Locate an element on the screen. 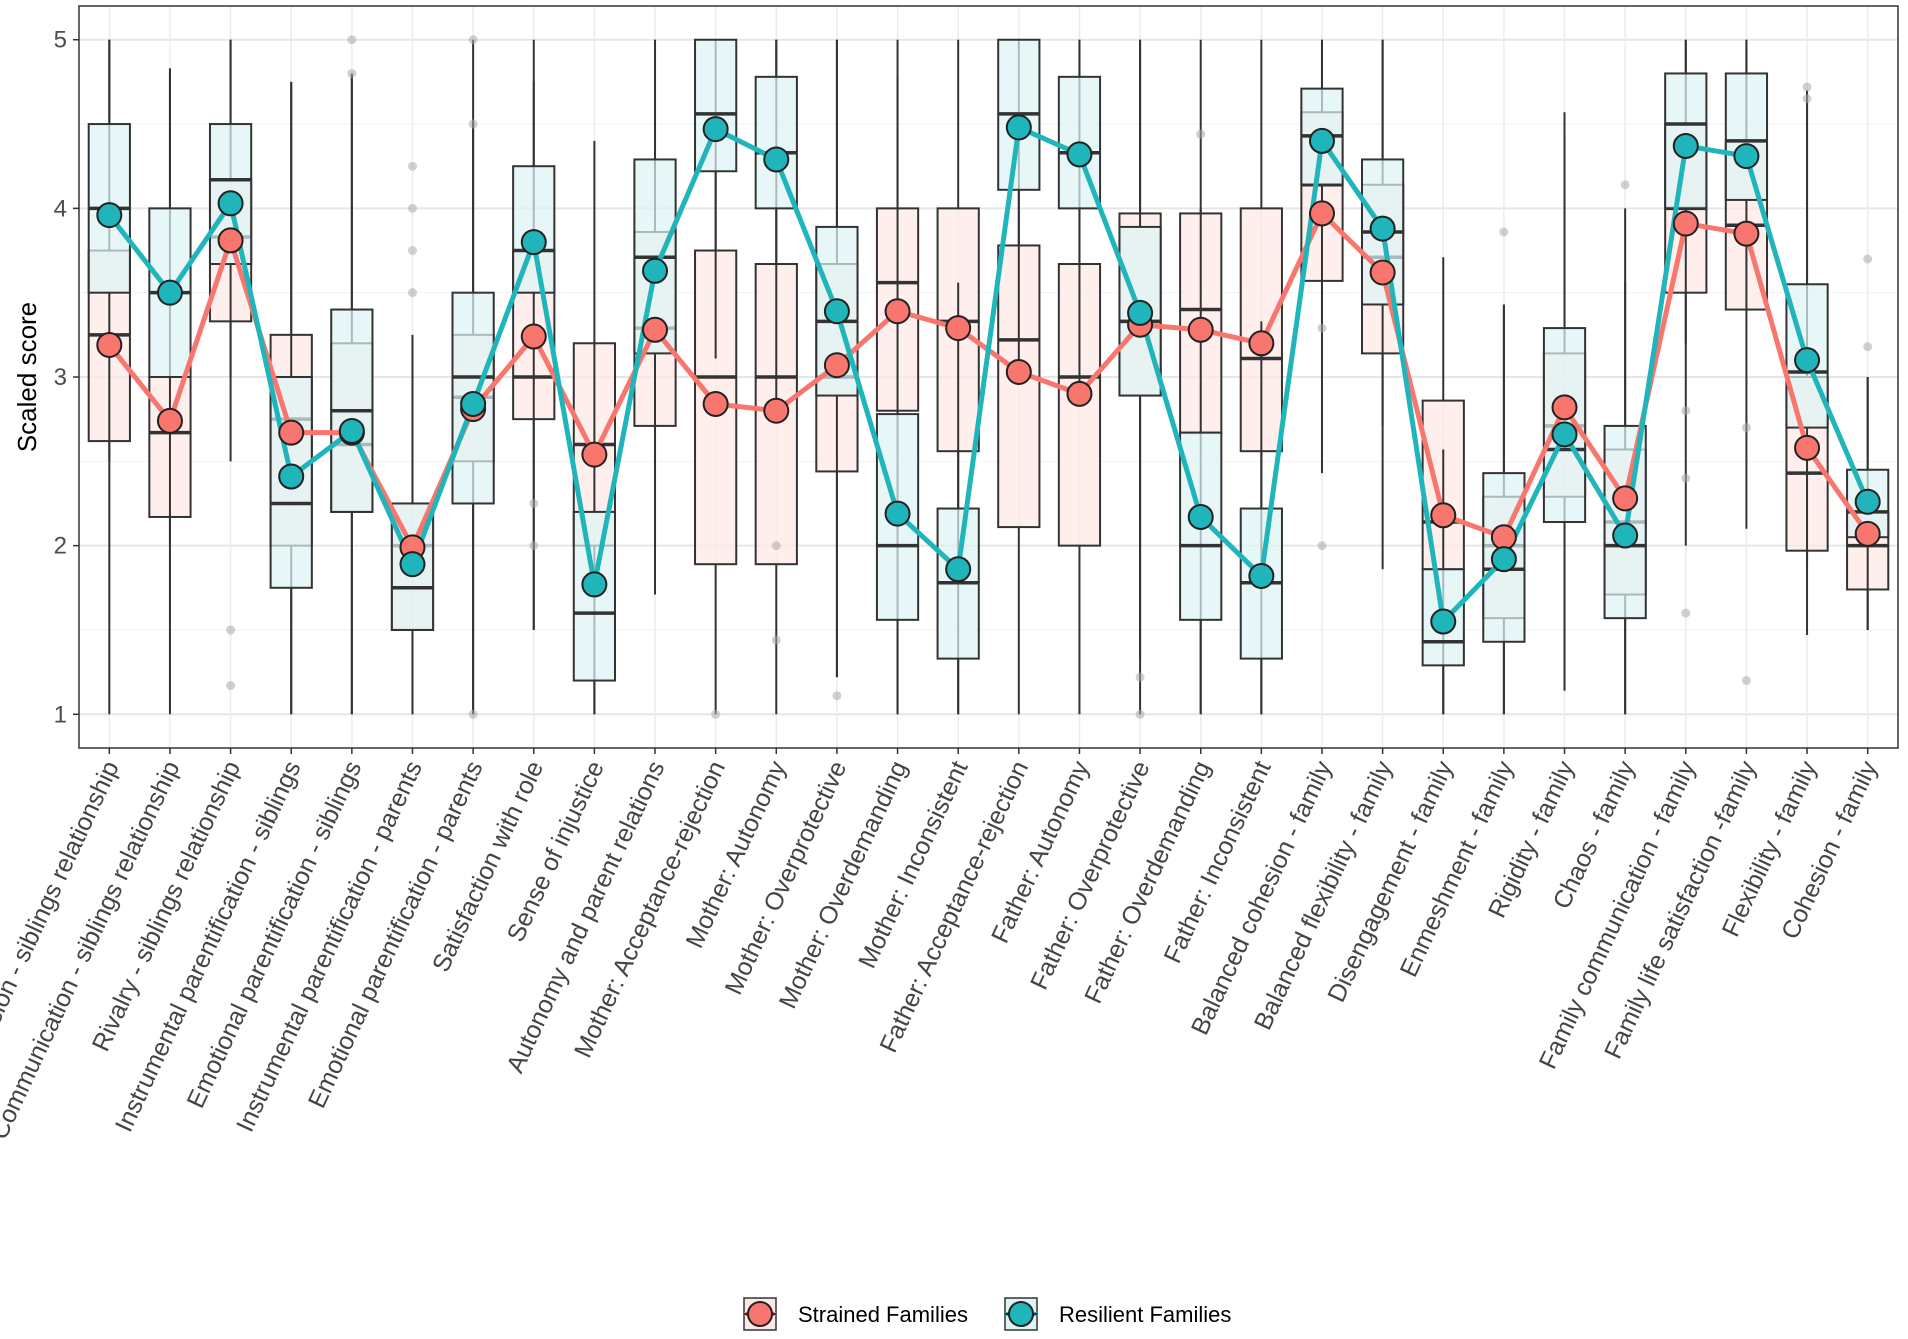  y-tick-label: 5 is located at coordinates (60, 40).